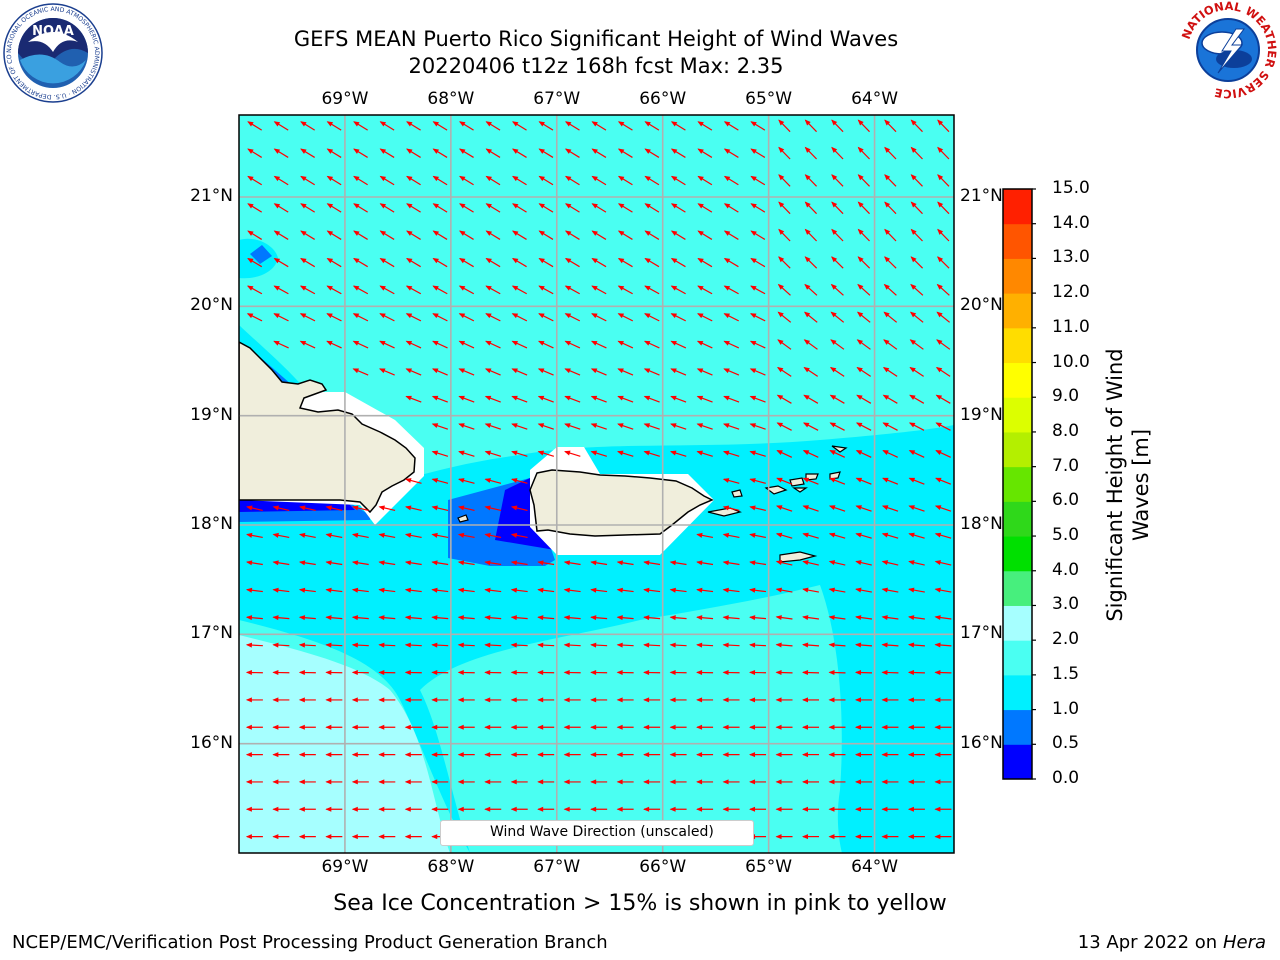 Image resolution: width=1280 pixels, height=960 pixels. Describe the element at coordinates (1066, 604) in the screenshot. I see `colorbar-tick-label: 3.0` at that location.